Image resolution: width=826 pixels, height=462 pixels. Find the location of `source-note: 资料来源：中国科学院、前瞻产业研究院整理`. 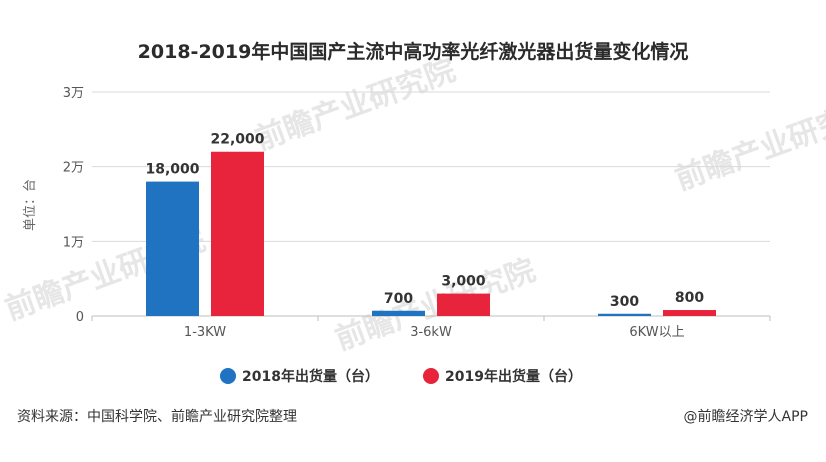

source-note: 资料来源：中国科学院、前瞻产业研究院整理 is located at coordinates (157, 416).